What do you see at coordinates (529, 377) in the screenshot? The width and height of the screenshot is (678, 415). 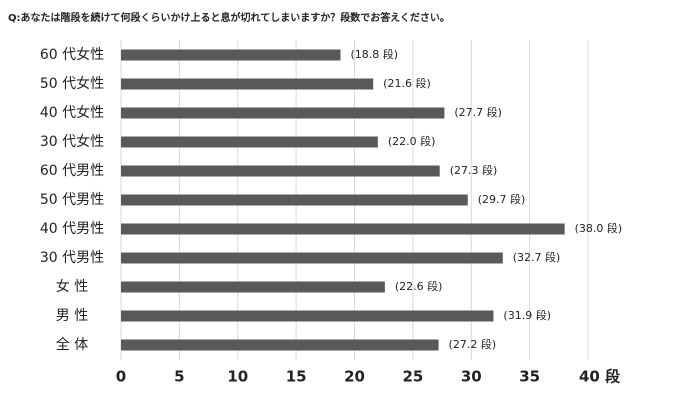 I see `x-tick-label: 35` at bounding box center [529, 377].